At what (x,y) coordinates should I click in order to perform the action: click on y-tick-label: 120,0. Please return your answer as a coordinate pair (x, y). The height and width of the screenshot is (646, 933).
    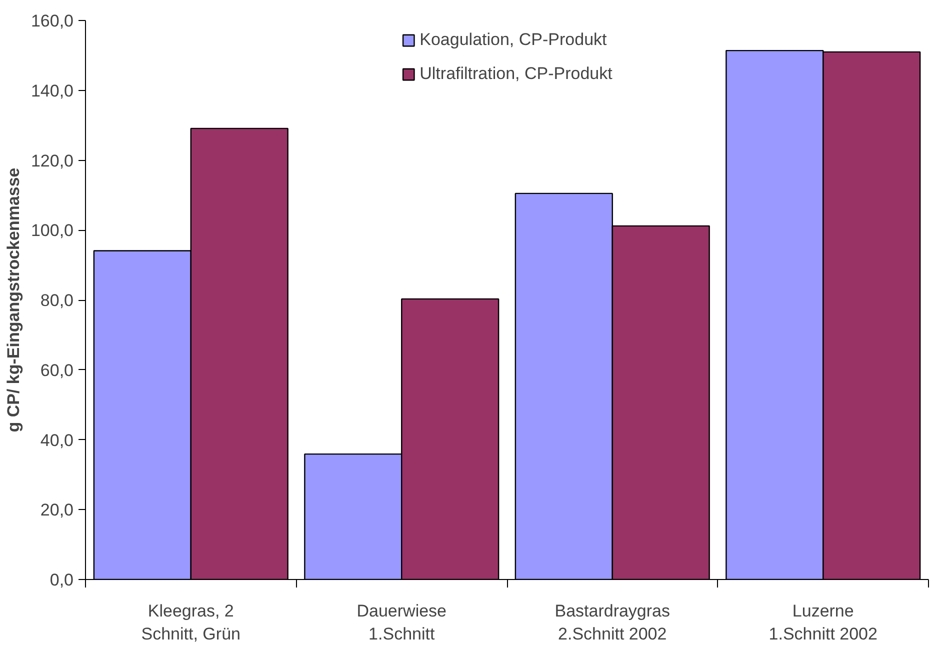
    Looking at the image, I should click on (52, 160).